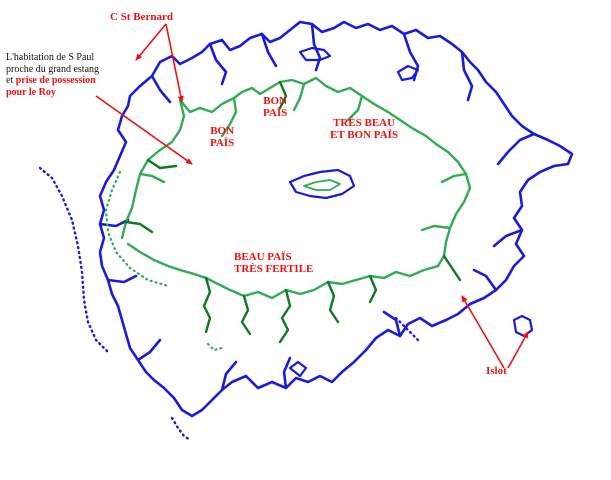 The image size is (611, 480). What do you see at coordinates (11, 80) in the screenshot?
I see `habitation-note-prefix: et` at bounding box center [11, 80].